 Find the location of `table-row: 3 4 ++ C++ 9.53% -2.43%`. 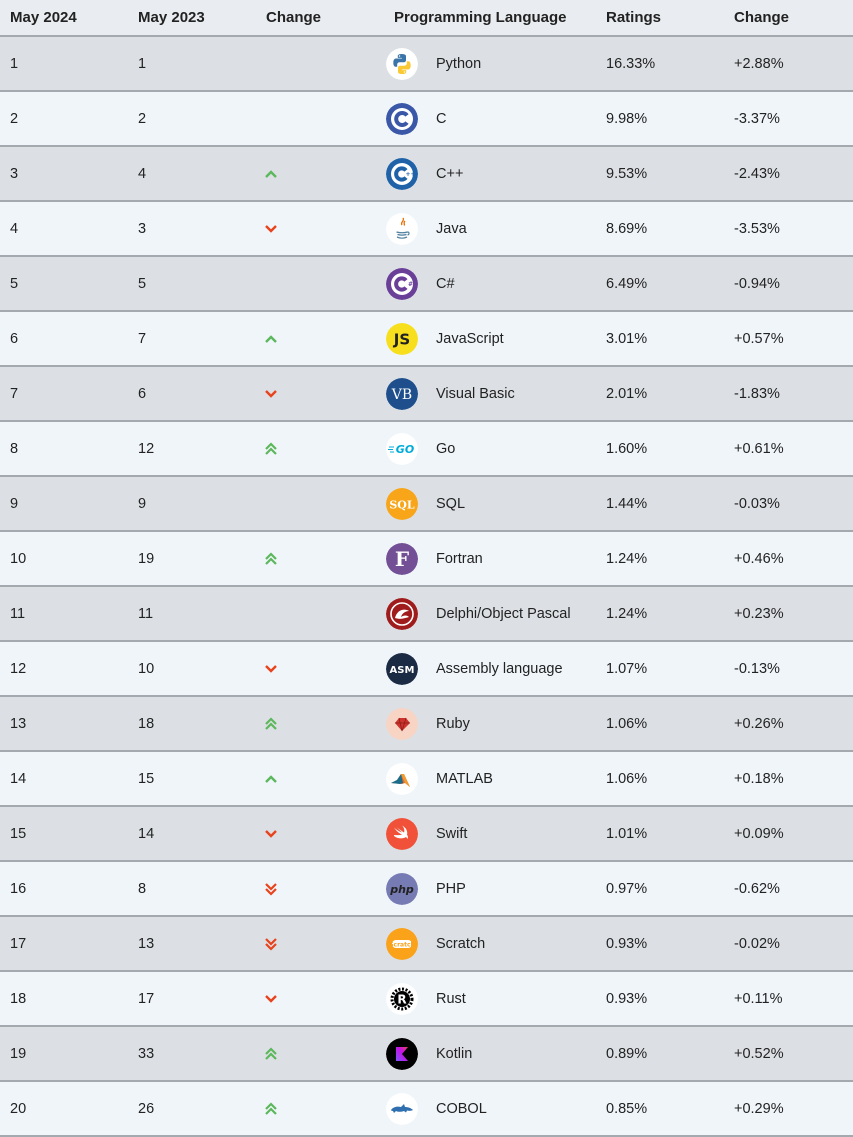

table-row: 3 4 ++ C++ 9.53% -2.43% is located at coordinates (426, 174).